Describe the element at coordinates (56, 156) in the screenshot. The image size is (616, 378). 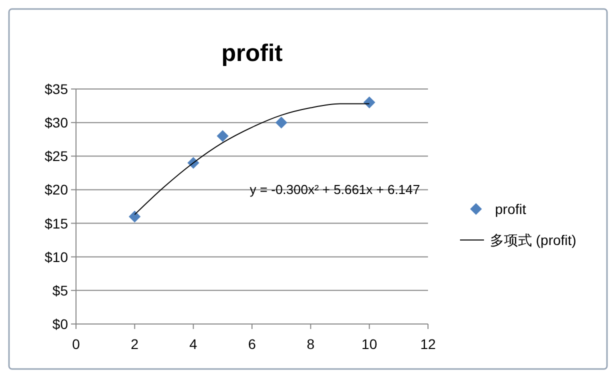
I see `y-tick-label: $25` at that location.